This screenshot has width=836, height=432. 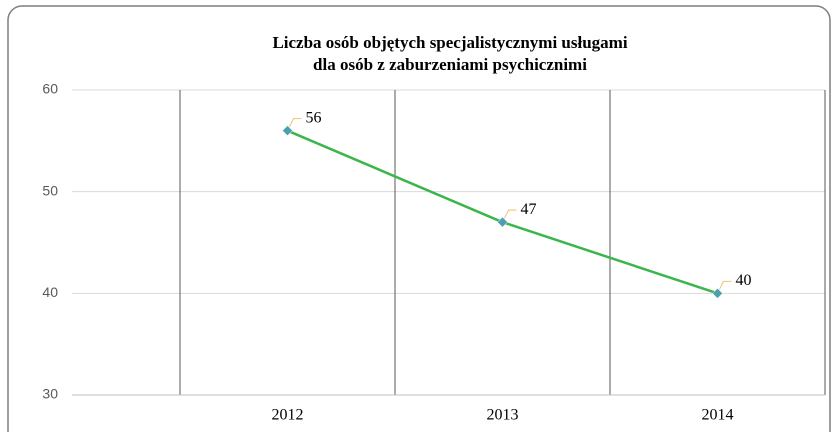 I want to click on y-tick-label: 30, so click(x=50, y=394).